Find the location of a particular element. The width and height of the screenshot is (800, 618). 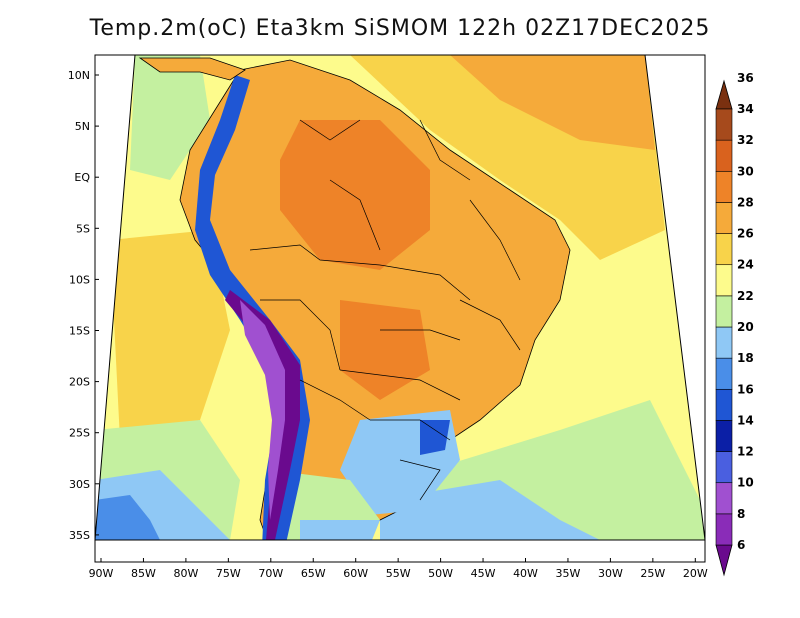

lon-label: 60W is located at coordinates (355, 573).